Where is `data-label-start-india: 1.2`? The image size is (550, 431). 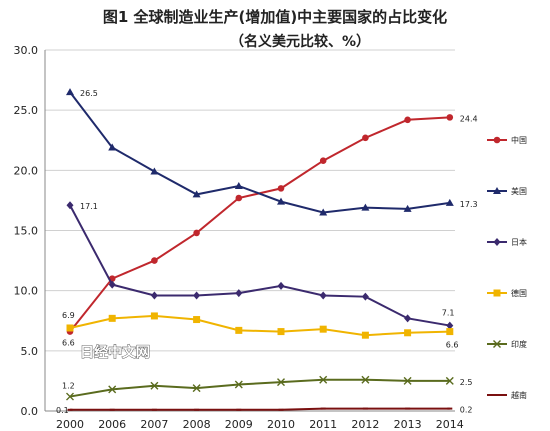
data-label-start-india: 1.2 is located at coordinates (68, 386).